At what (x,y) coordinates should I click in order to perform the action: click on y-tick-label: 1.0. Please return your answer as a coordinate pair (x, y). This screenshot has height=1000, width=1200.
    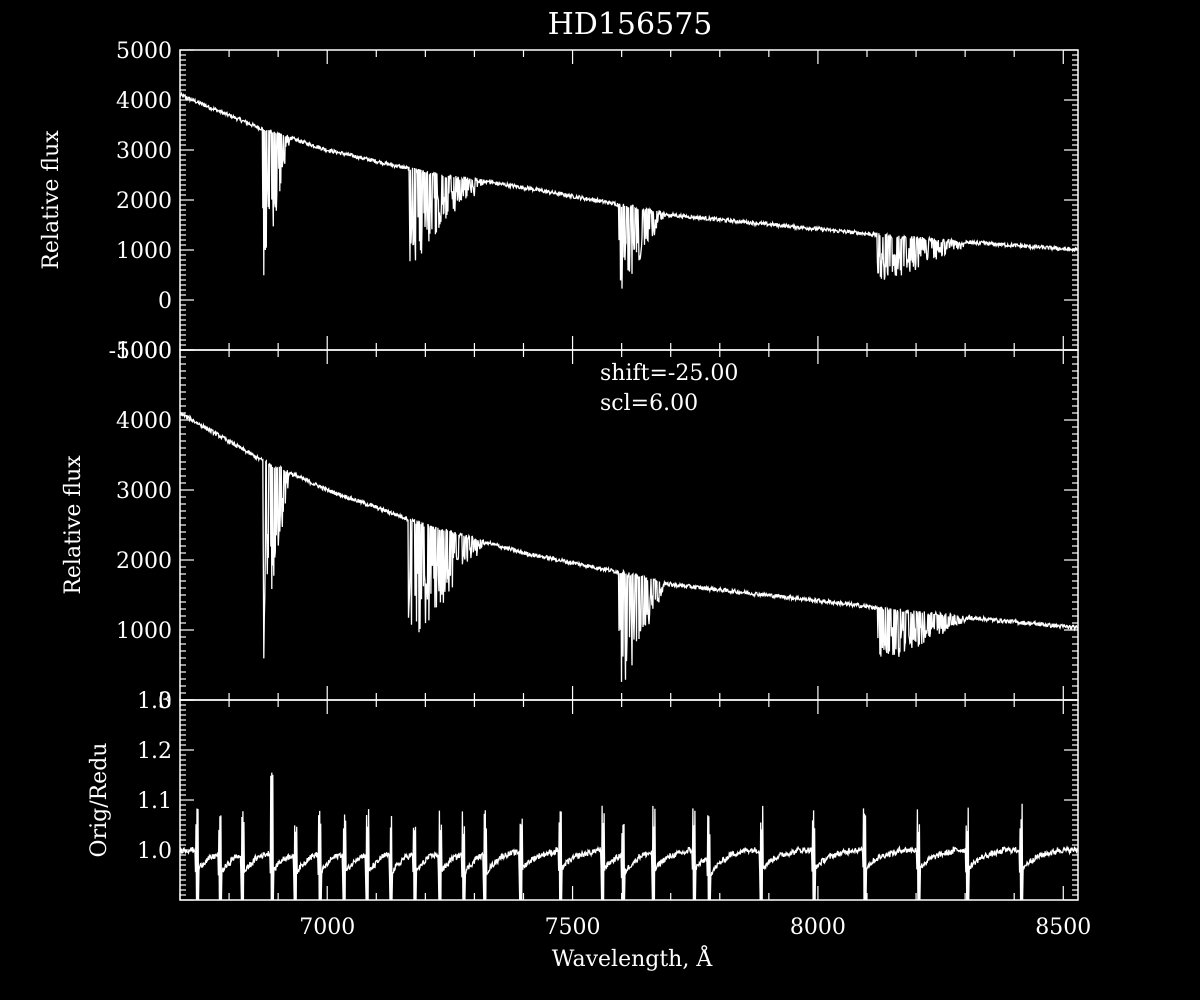
    Looking at the image, I should click on (154, 851).